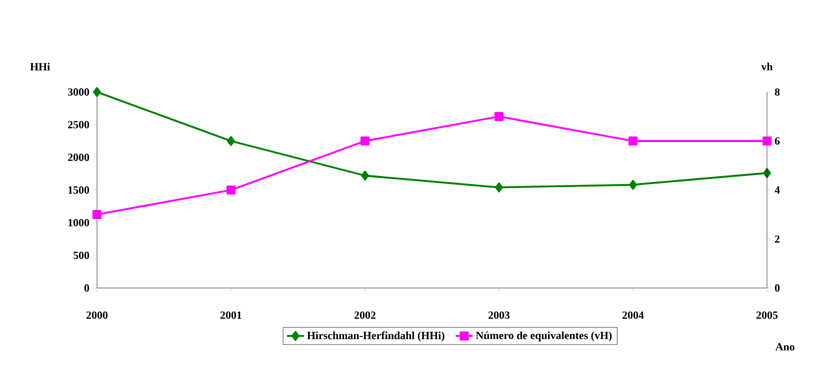 The image size is (820, 392). Describe the element at coordinates (767, 315) in the screenshot. I see `x-tick-label: 2005` at that location.